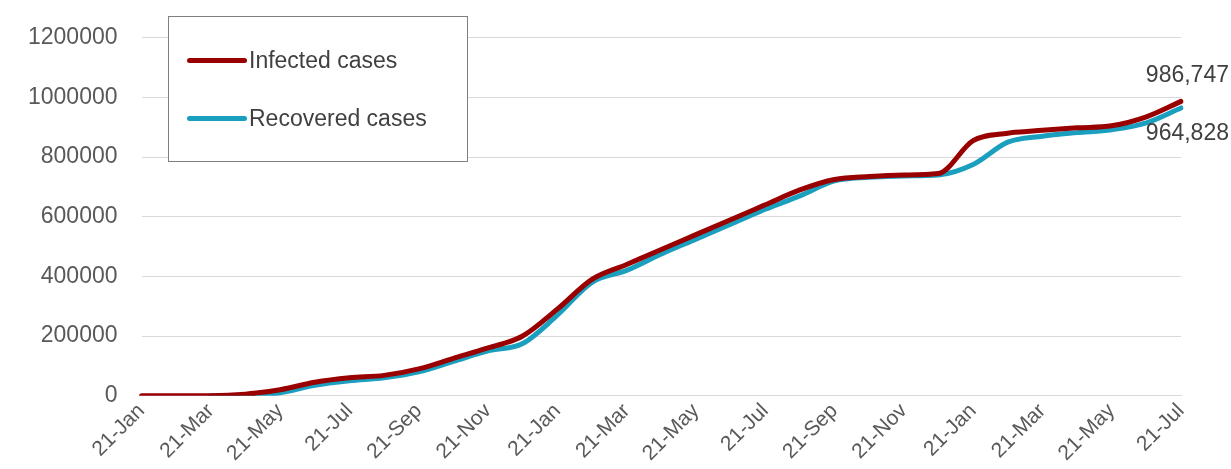 The height and width of the screenshot is (469, 1231). What do you see at coordinates (323, 60) in the screenshot?
I see `legend-label: Infected cases` at bounding box center [323, 60].